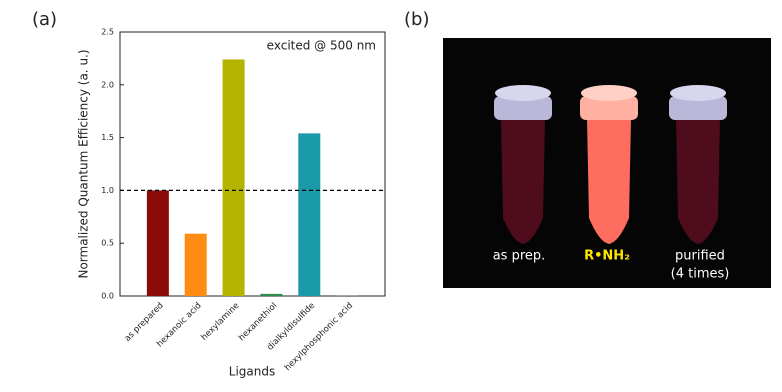  I want to click on y-axis-label: Normalized Quantum Efficiency (a. u.), so click(84, 163).